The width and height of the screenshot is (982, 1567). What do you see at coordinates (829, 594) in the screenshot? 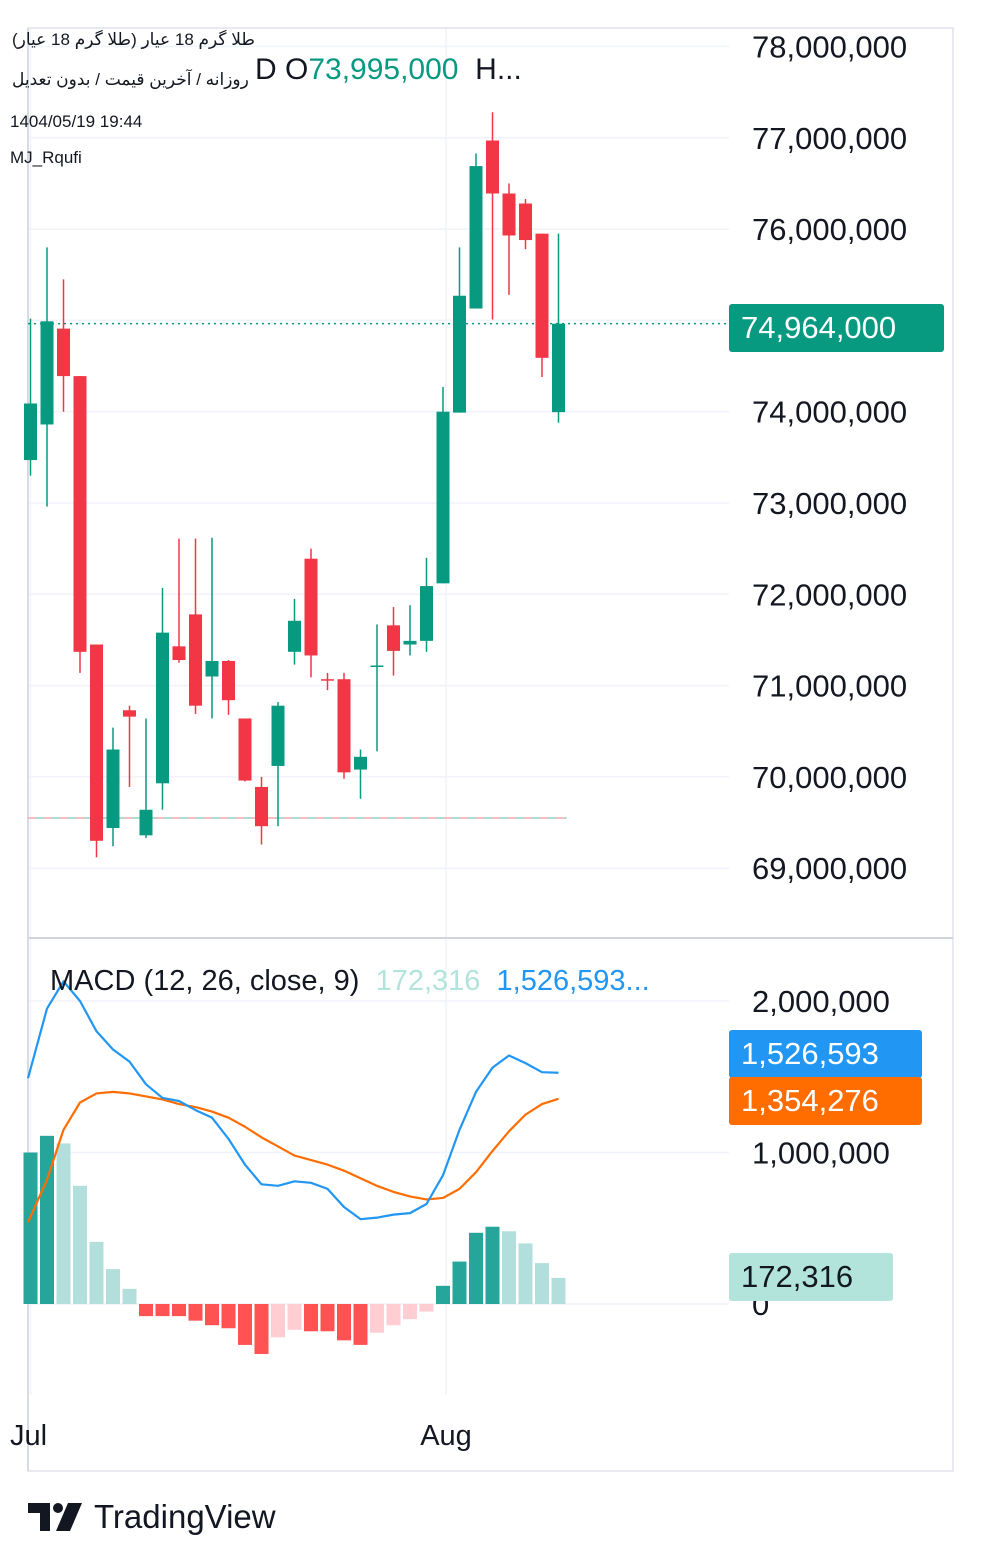
I see `price-tick-label: 72,000,000` at bounding box center [829, 594].